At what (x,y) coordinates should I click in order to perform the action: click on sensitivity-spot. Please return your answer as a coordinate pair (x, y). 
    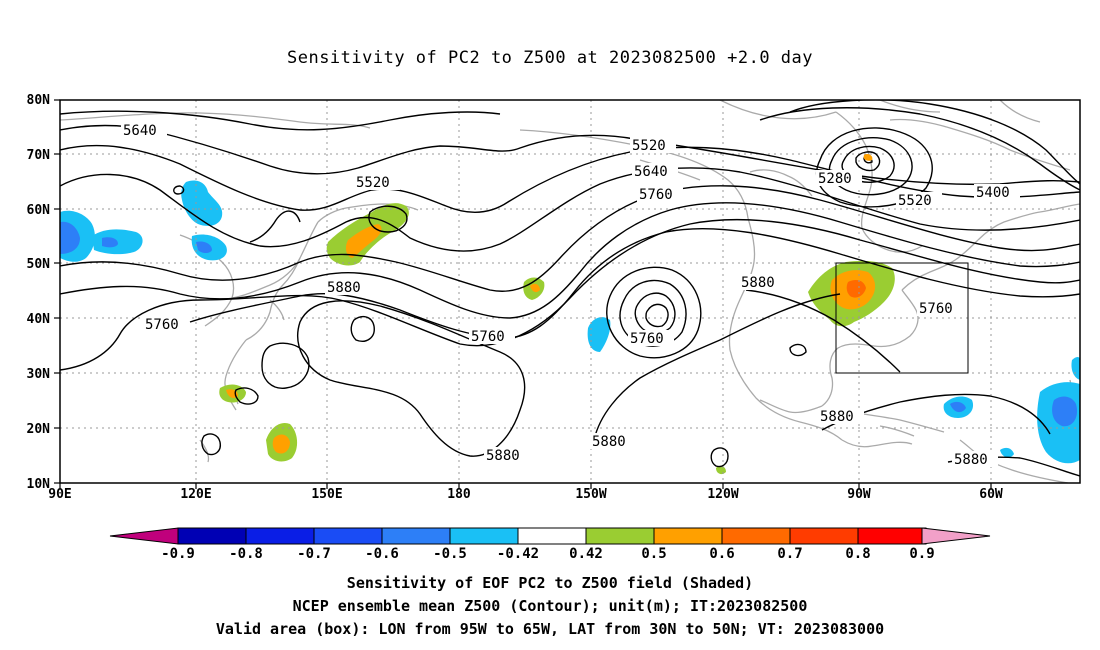
    Looking at the image, I should click on (868, 157).